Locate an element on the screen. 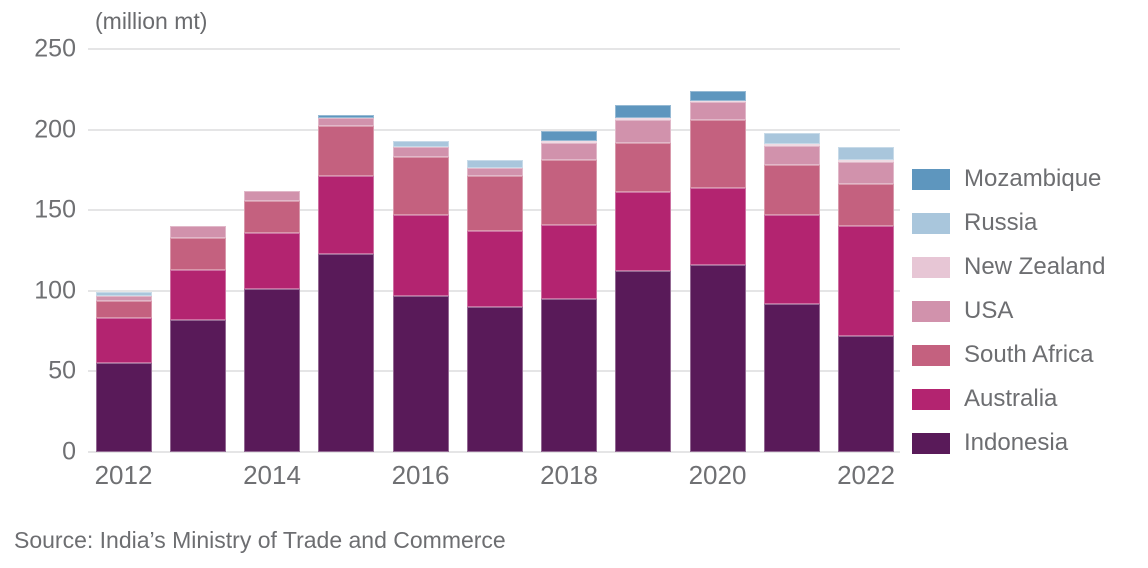 This screenshot has width=1148, height=568. x-tick-label-2014: 2014 is located at coordinates (272, 475).